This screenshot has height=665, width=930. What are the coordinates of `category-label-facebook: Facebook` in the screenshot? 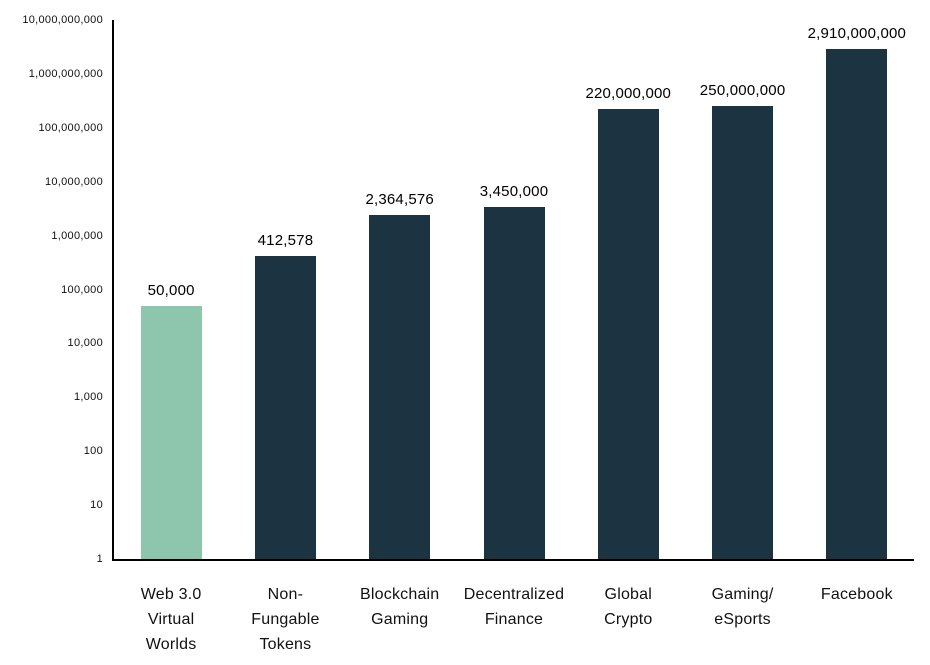 It's located at (856, 594).